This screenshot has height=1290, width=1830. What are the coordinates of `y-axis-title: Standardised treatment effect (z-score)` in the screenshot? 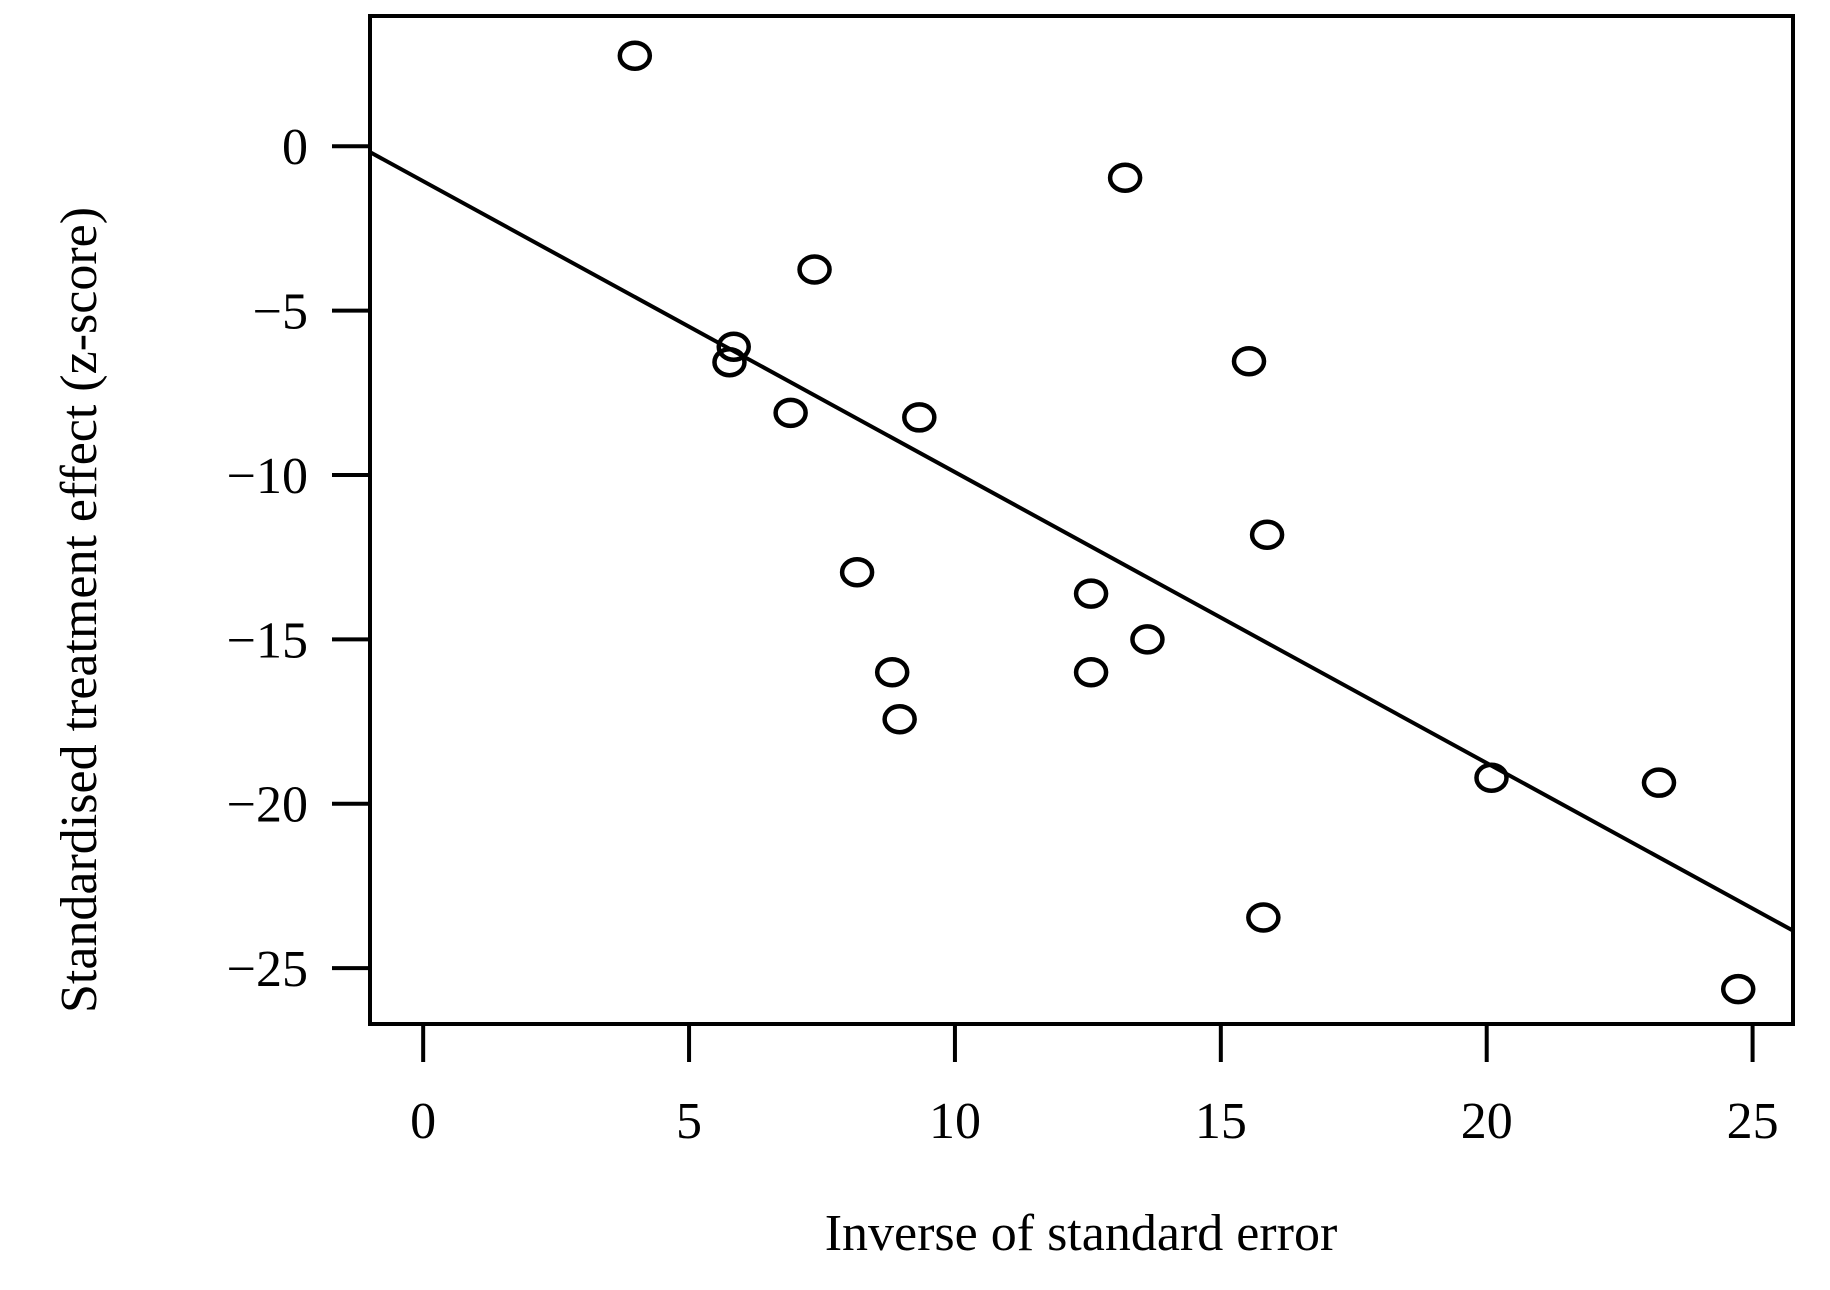 It's located at (79, 610).